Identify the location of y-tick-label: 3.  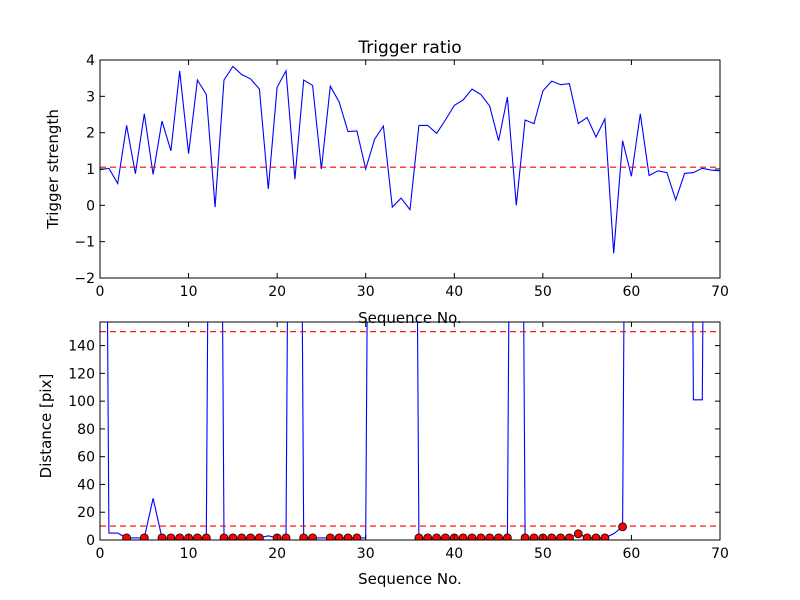
(90, 97).